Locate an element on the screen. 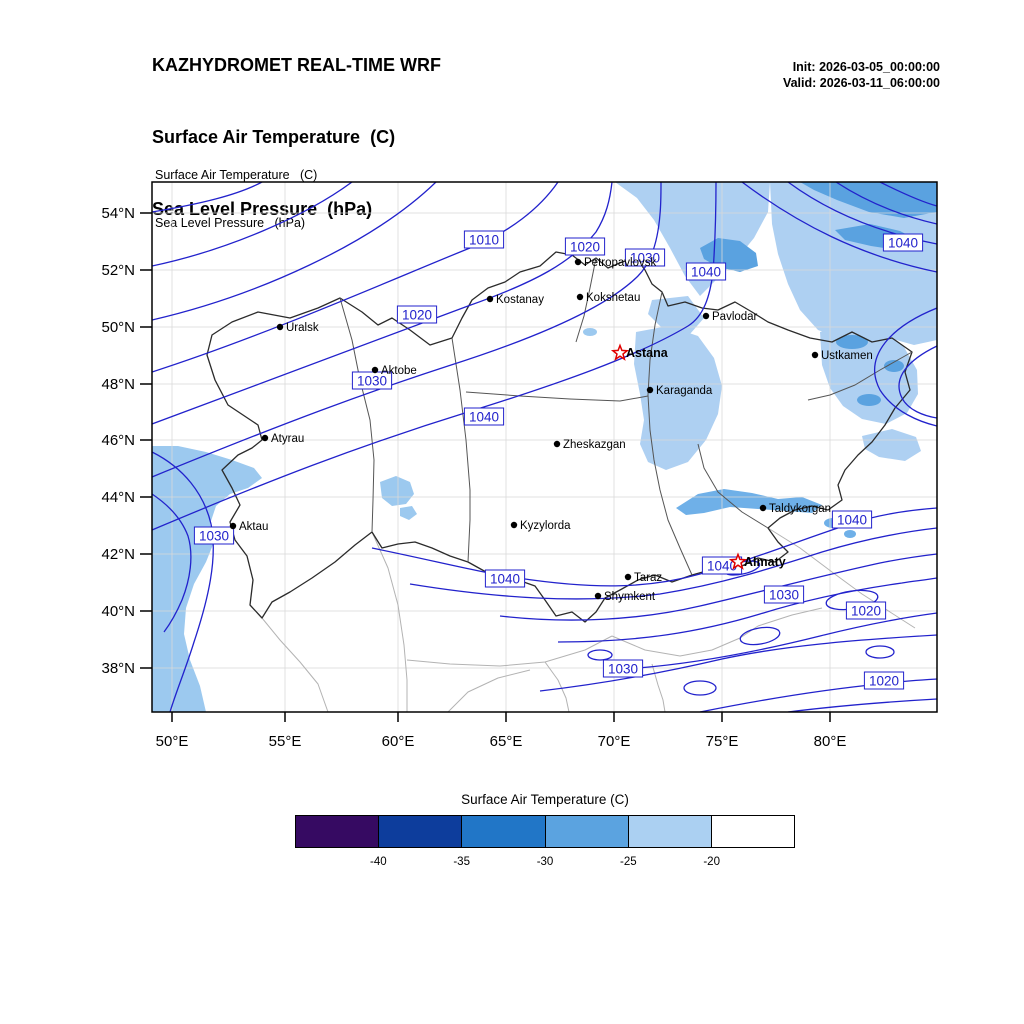  init-time: Init: 2026-03-05_00:00:00 is located at coordinates (866, 67).